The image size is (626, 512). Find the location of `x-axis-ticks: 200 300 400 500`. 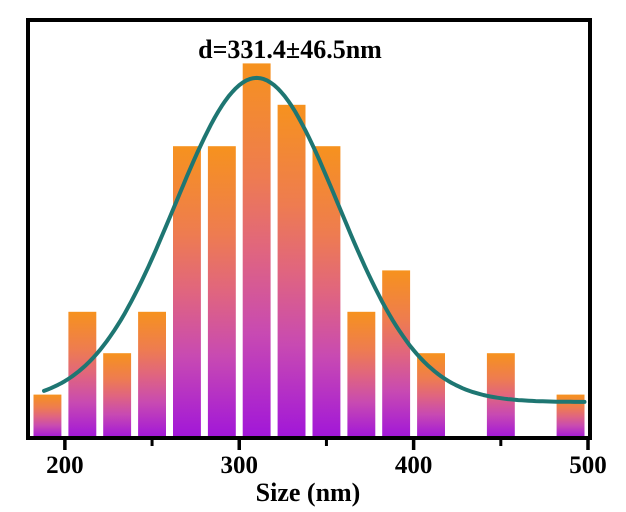

x-axis-ticks: 200 300 400 500 is located at coordinates (326, 458).